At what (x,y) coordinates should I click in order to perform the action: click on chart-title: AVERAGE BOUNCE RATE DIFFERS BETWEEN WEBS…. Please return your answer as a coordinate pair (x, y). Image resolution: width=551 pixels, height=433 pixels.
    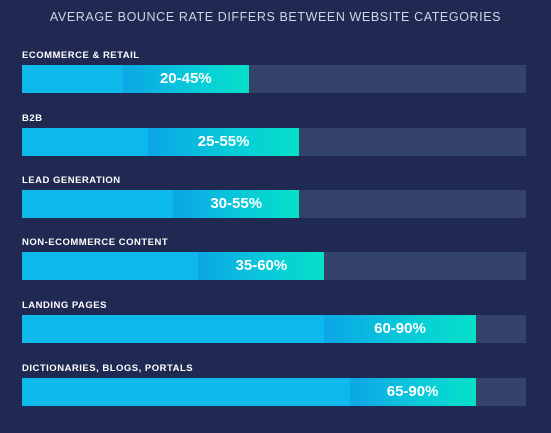
    Looking at the image, I should click on (275, 17).